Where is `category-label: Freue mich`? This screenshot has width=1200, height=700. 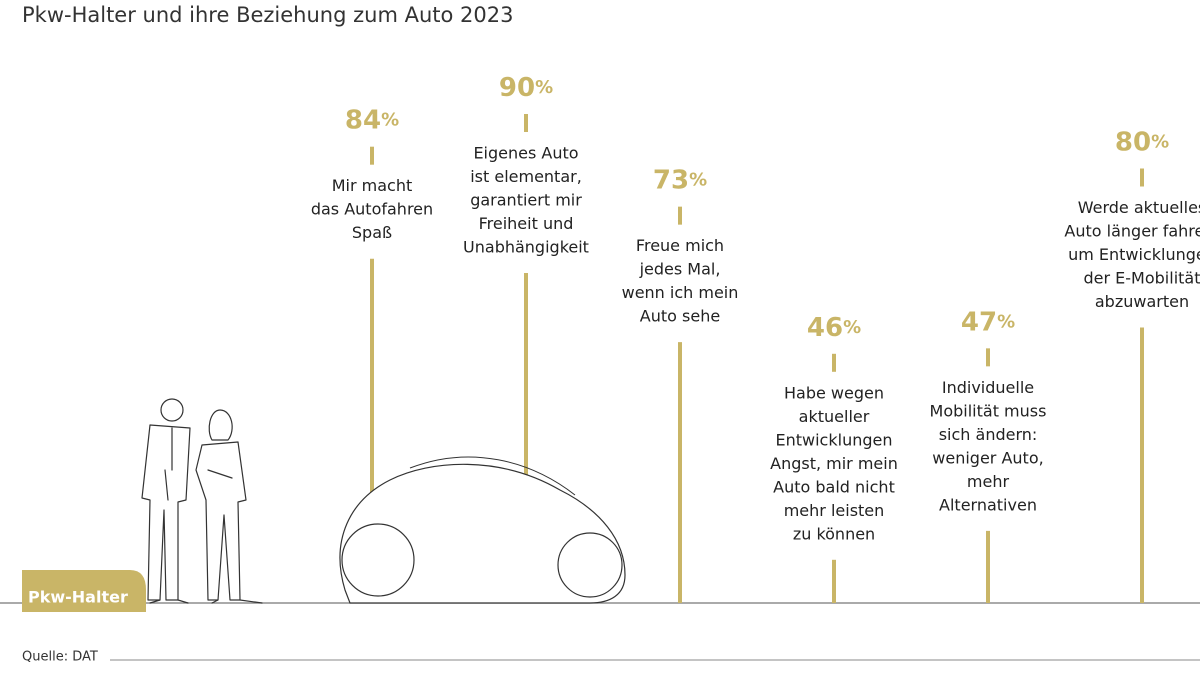 category-label: Freue mich is located at coordinates (680, 245).